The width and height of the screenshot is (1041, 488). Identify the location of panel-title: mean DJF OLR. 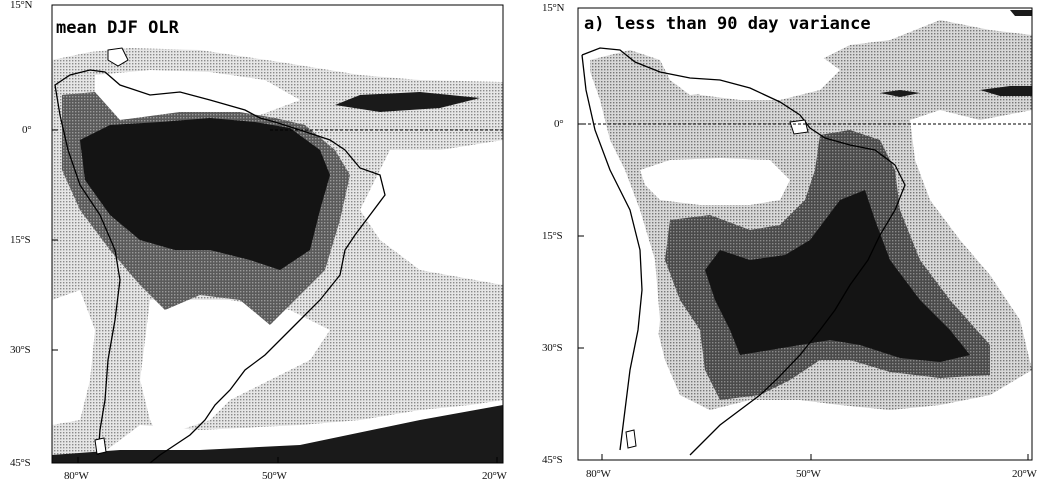
(117, 28).